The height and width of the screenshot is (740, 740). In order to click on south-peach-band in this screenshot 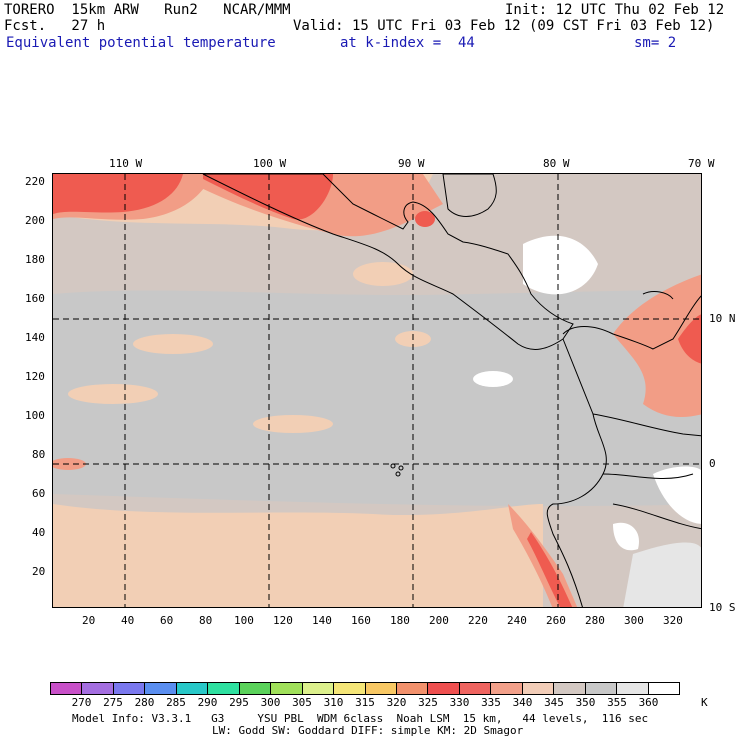, I will do `click(298, 555)`.